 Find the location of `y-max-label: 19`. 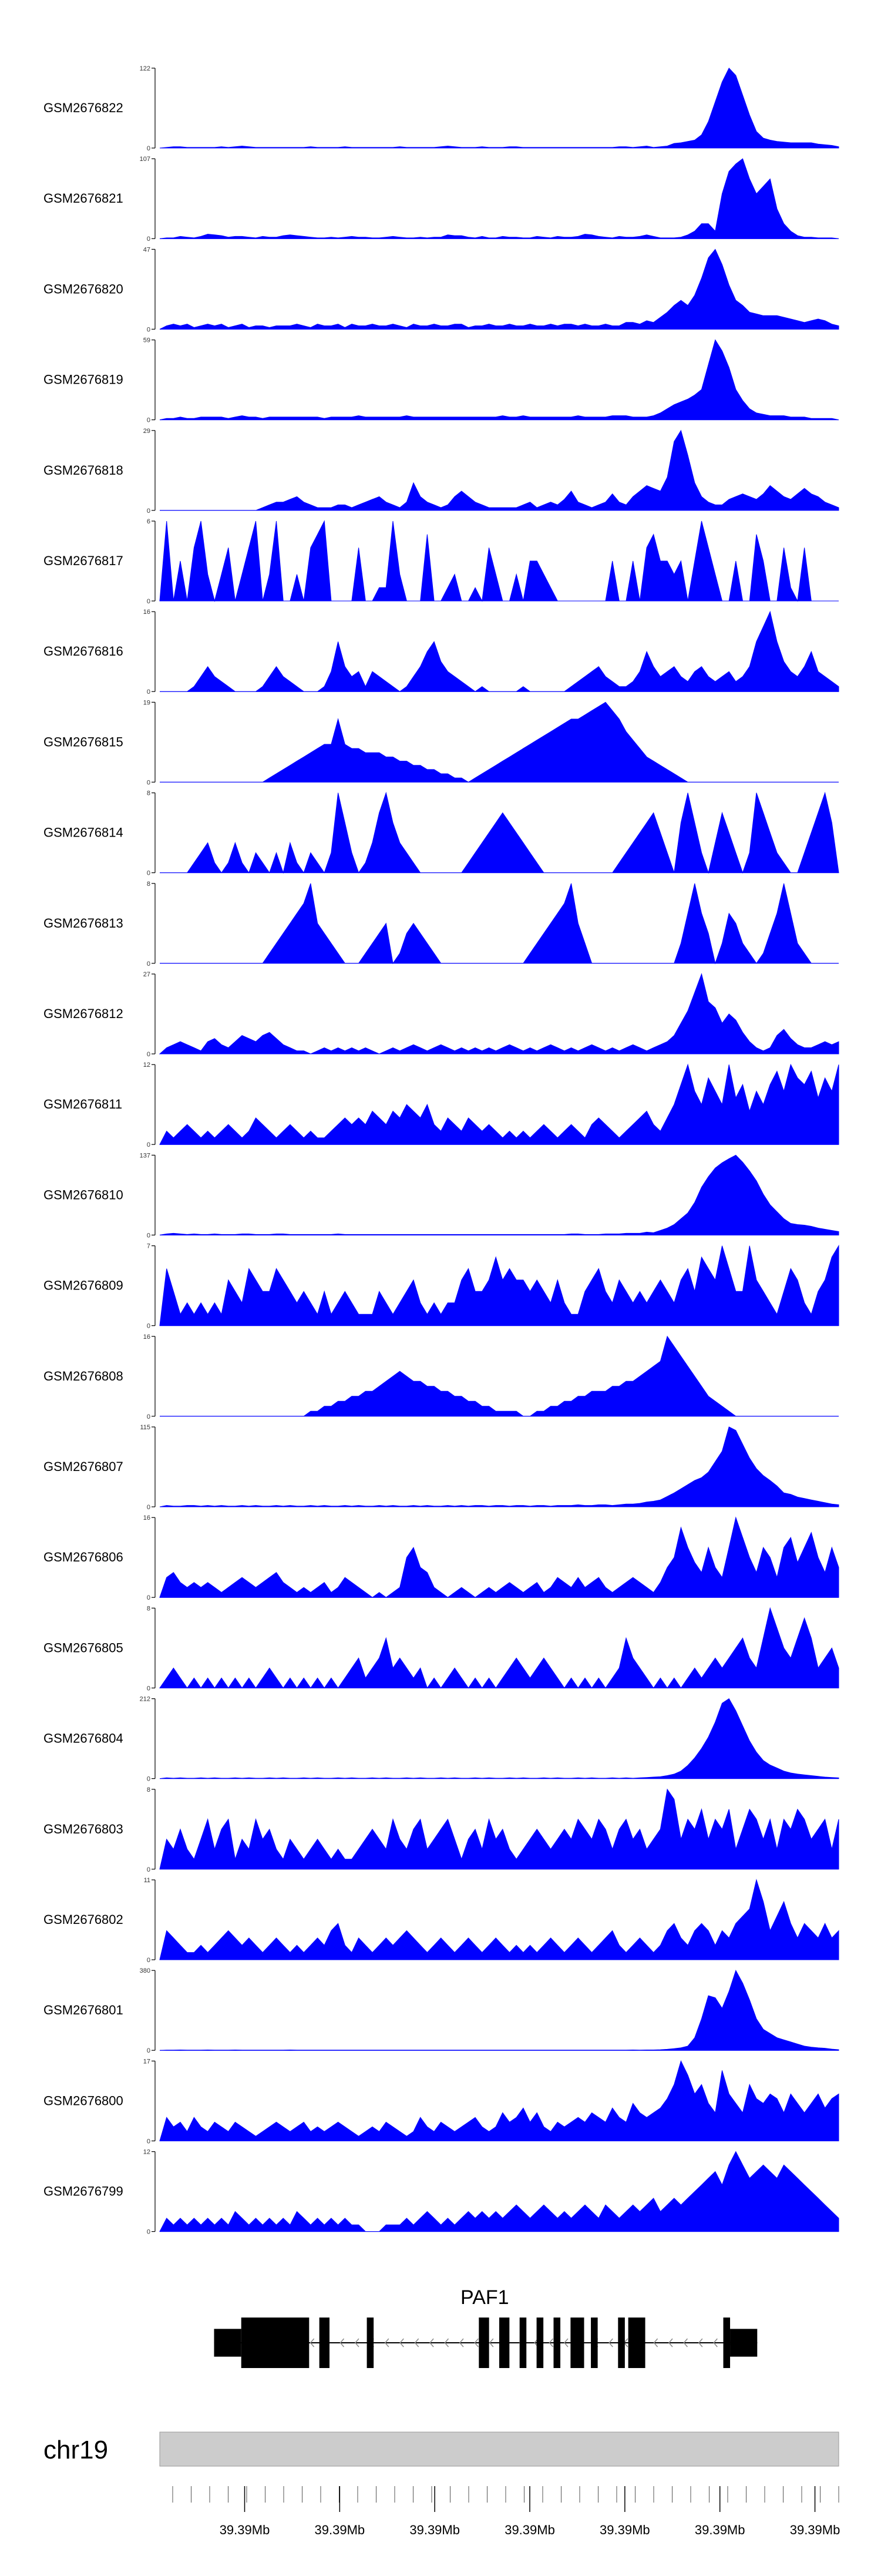

y-max-label: 19 is located at coordinates (146, 702).